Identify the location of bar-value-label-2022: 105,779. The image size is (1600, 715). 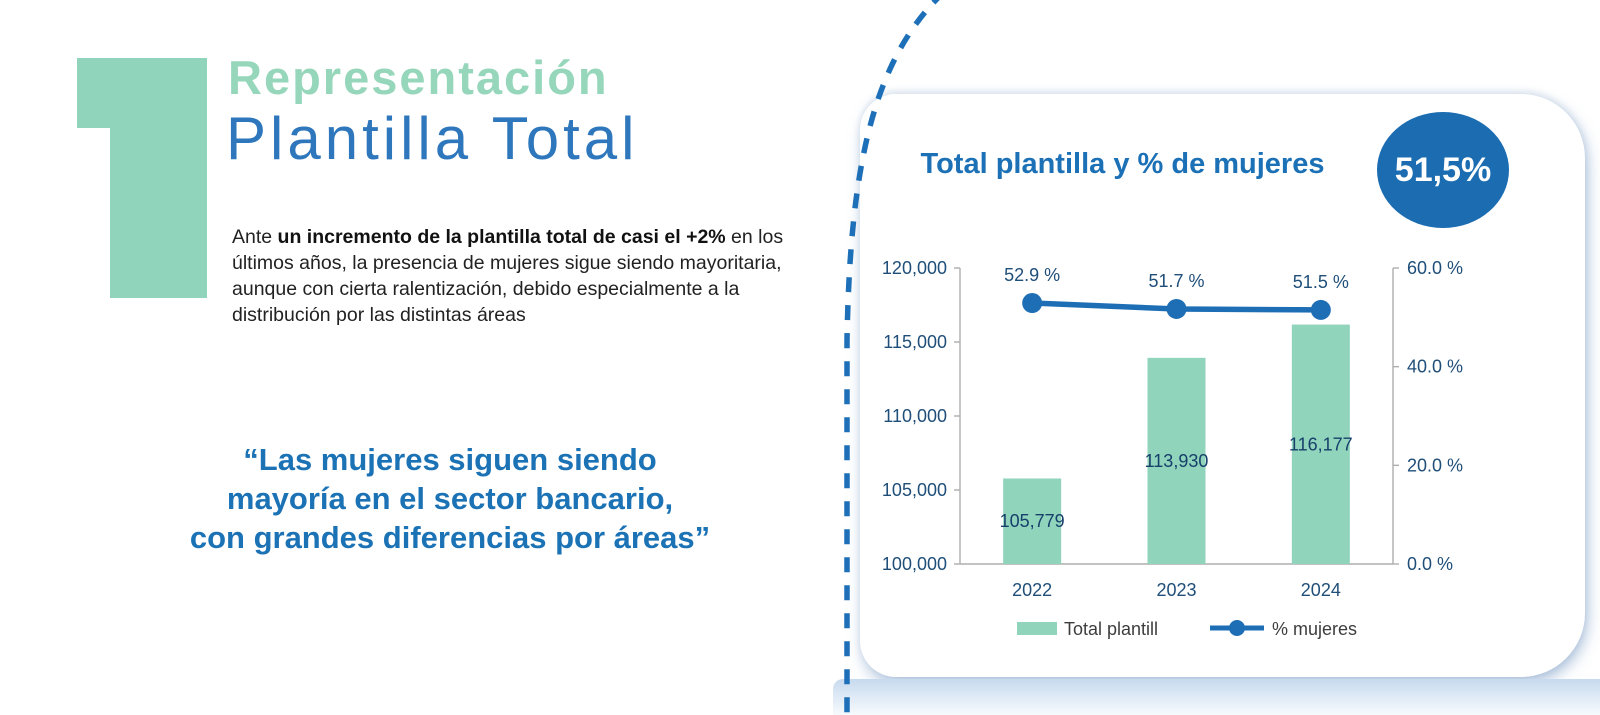
(1032, 521).